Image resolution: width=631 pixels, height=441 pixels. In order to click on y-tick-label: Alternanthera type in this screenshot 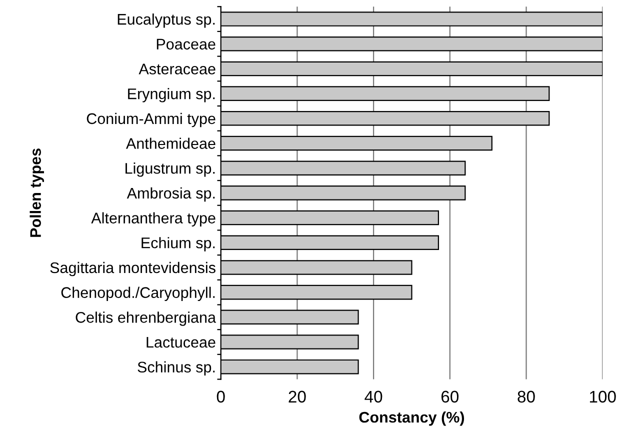, I will do `click(153, 219)`.